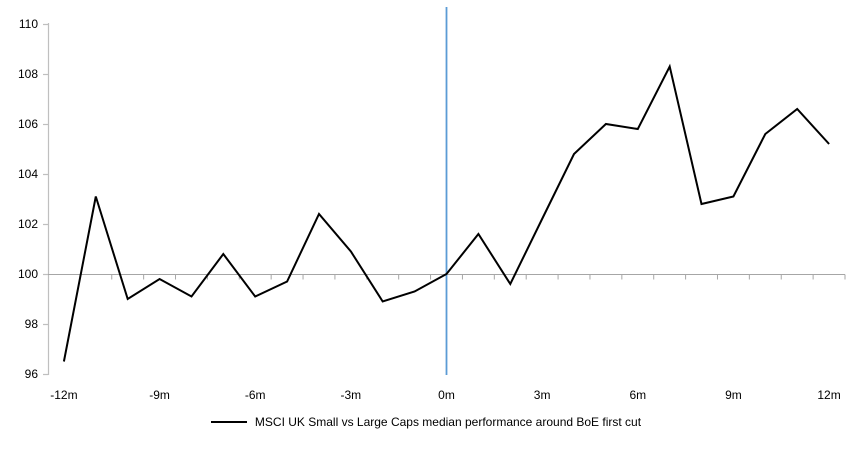 Image resolution: width=852 pixels, height=450 pixels. What do you see at coordinates (351, 395) in the screenshot?
I see `x-tick-label: -3m` at bounding box center [351, 395].